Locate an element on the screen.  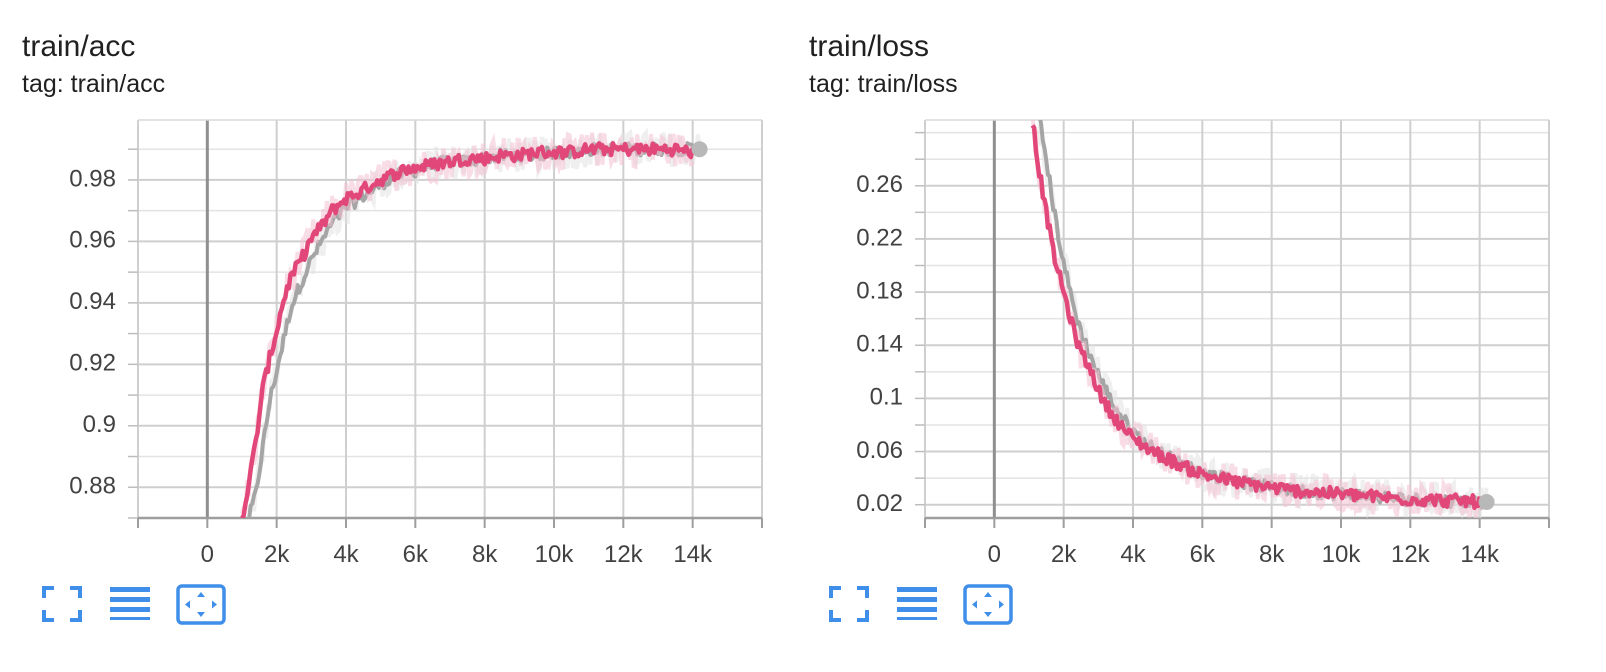
chart-title: train/loss is located at coordinates (869, 46).